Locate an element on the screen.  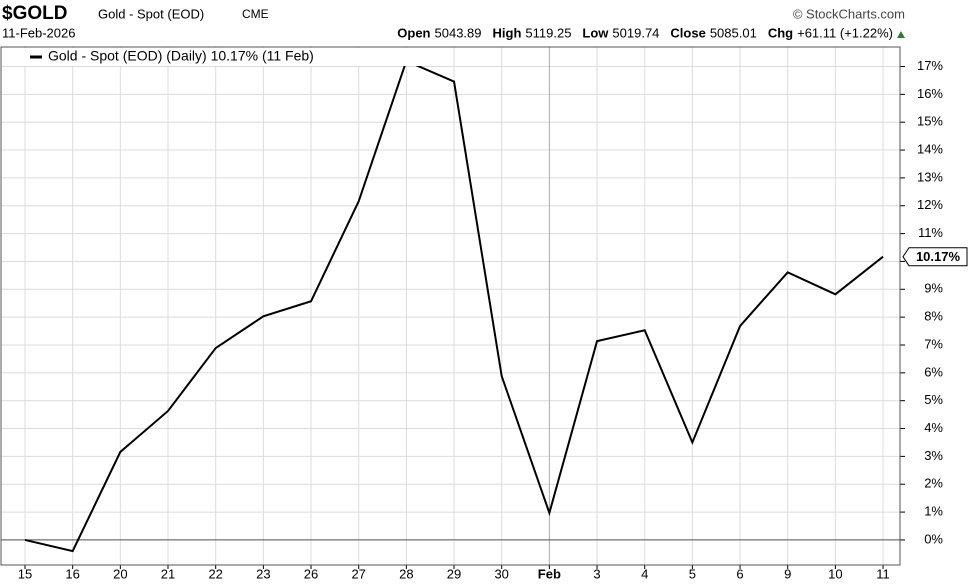
x-tick-label: 28 is located at coordinates (406, 573).